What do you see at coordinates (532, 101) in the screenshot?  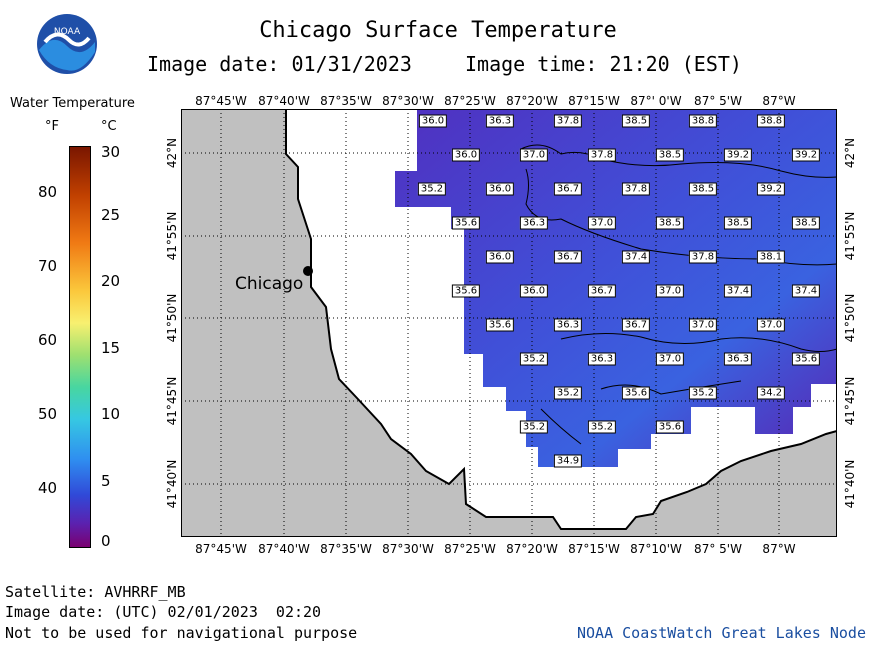 I see `lon-label-top: 87°20'W` at bounding box center [532, 101].